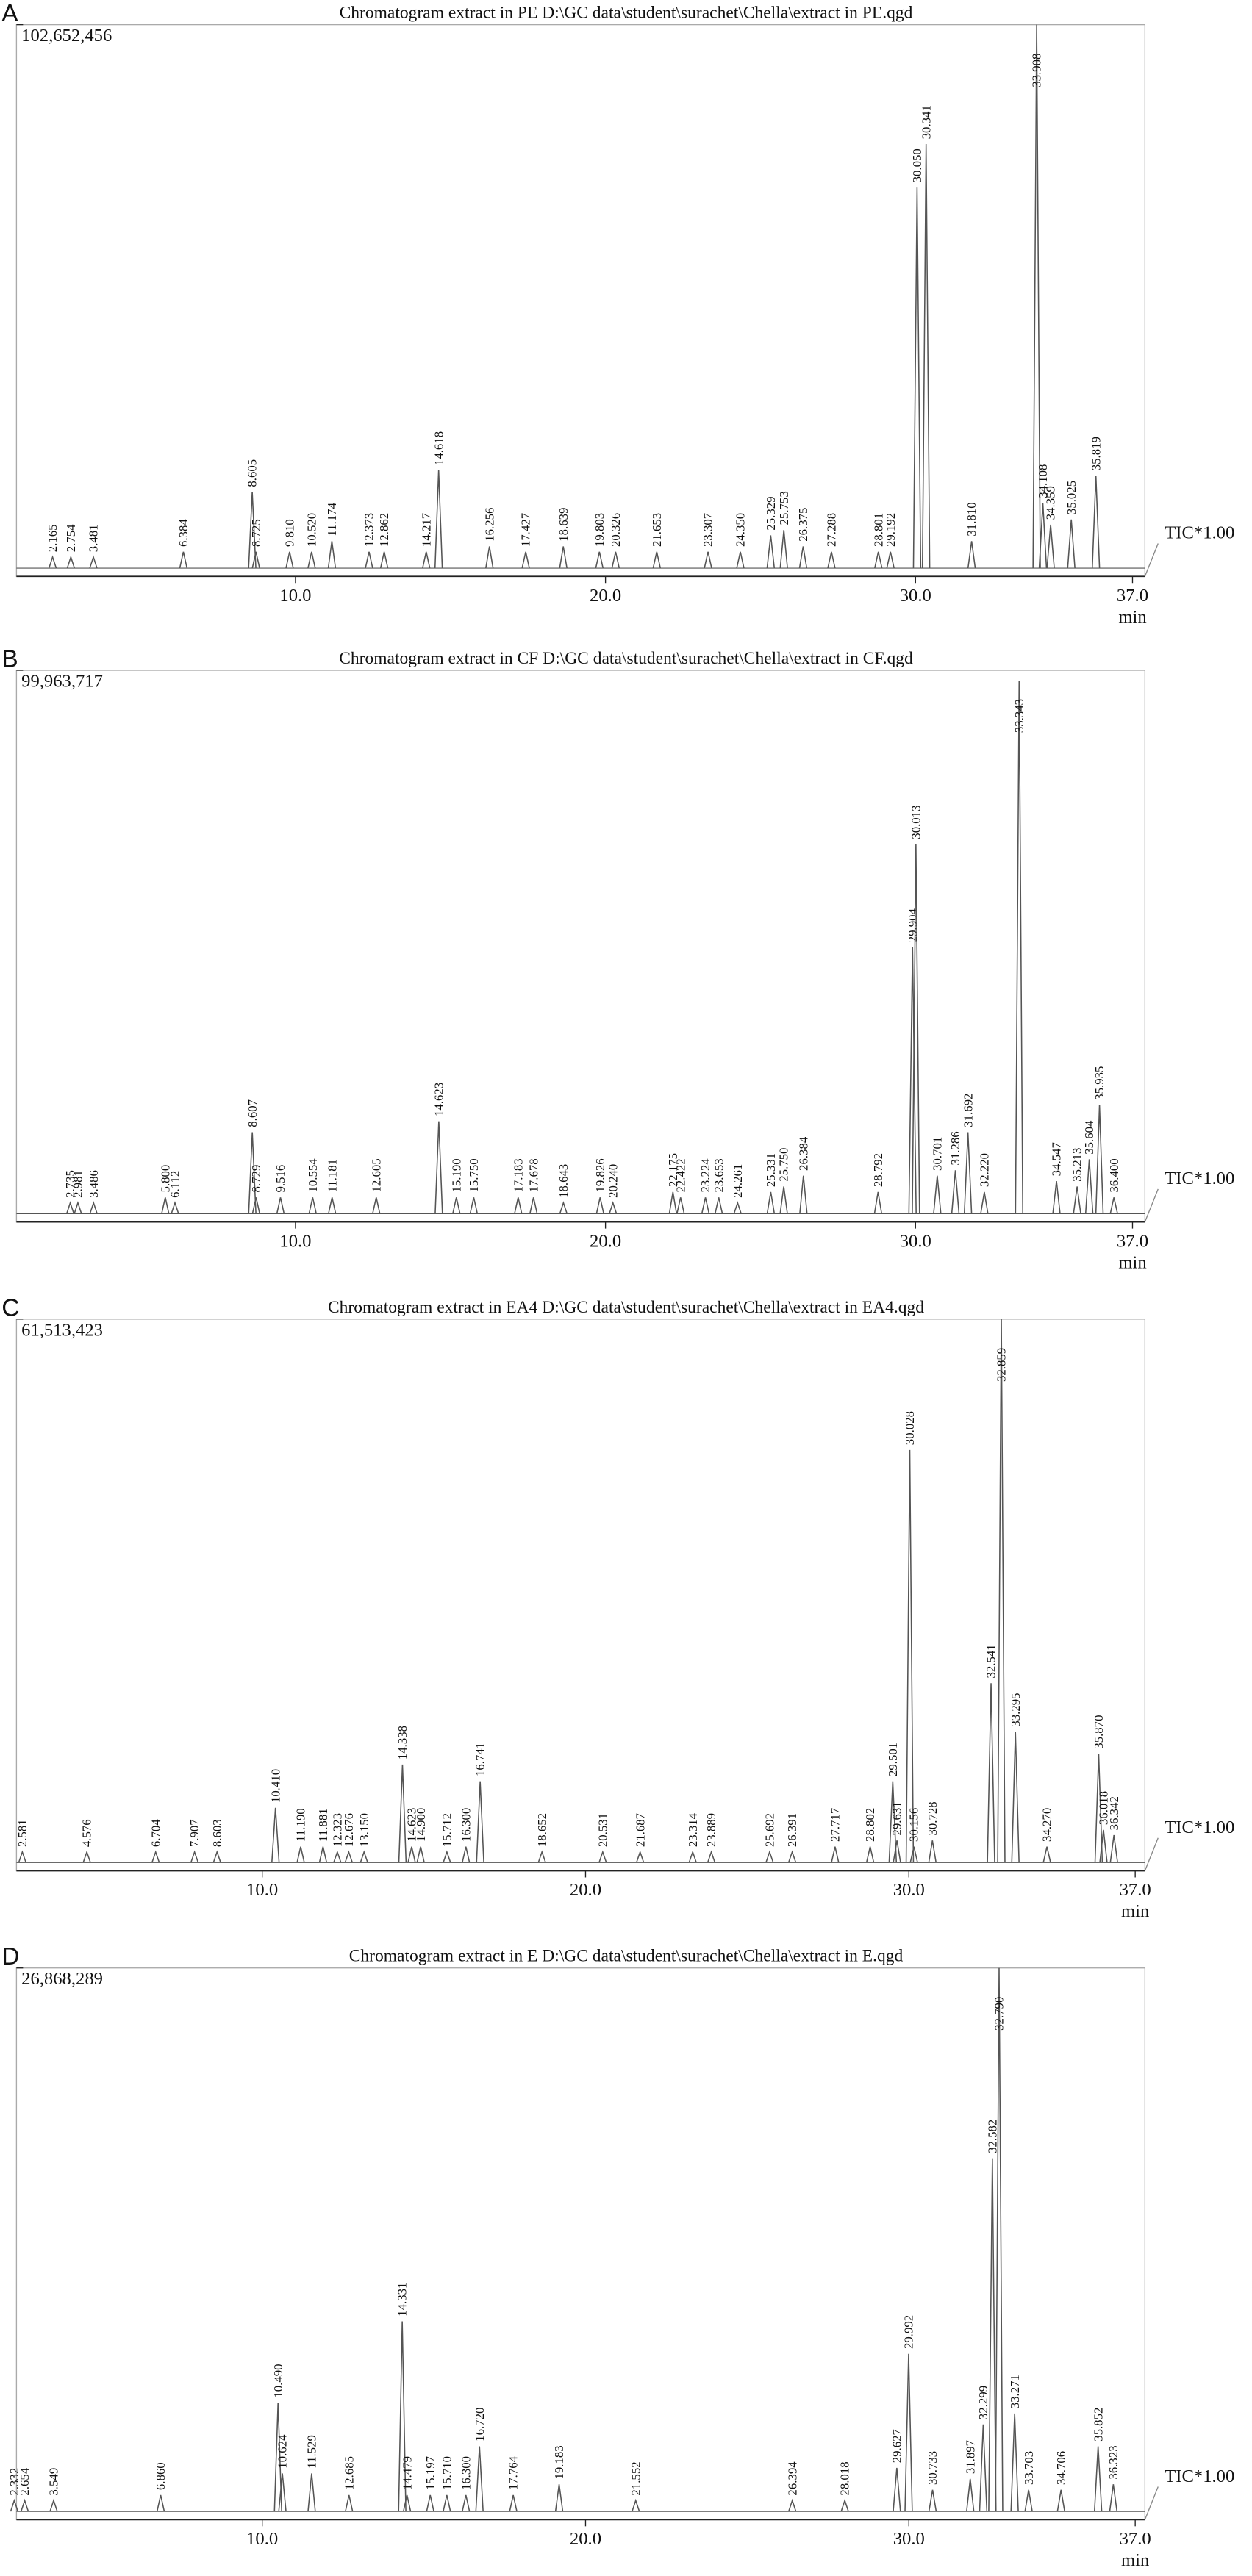  Describe the element at coordinates (1047, 1825) in the screenshot. I see `peak-label: 34.270` at that location.